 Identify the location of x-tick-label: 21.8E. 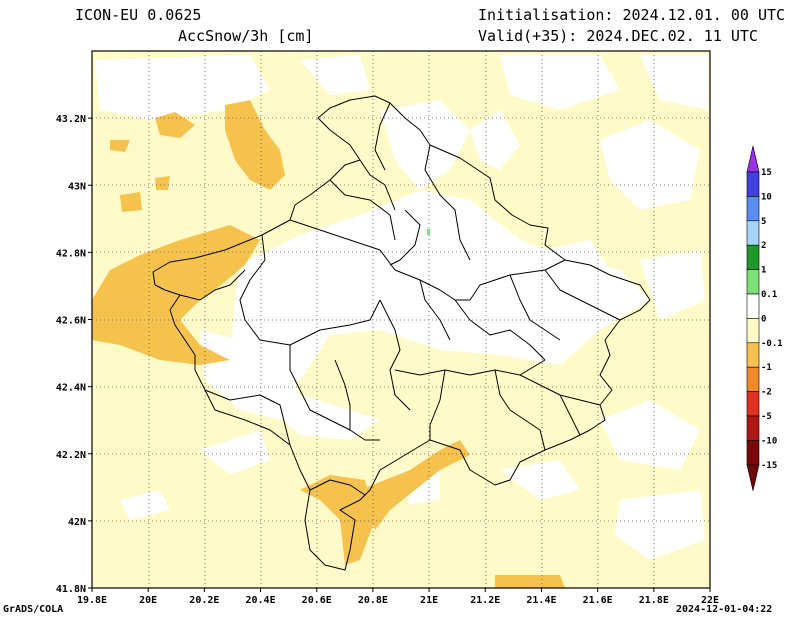
(654, 600).